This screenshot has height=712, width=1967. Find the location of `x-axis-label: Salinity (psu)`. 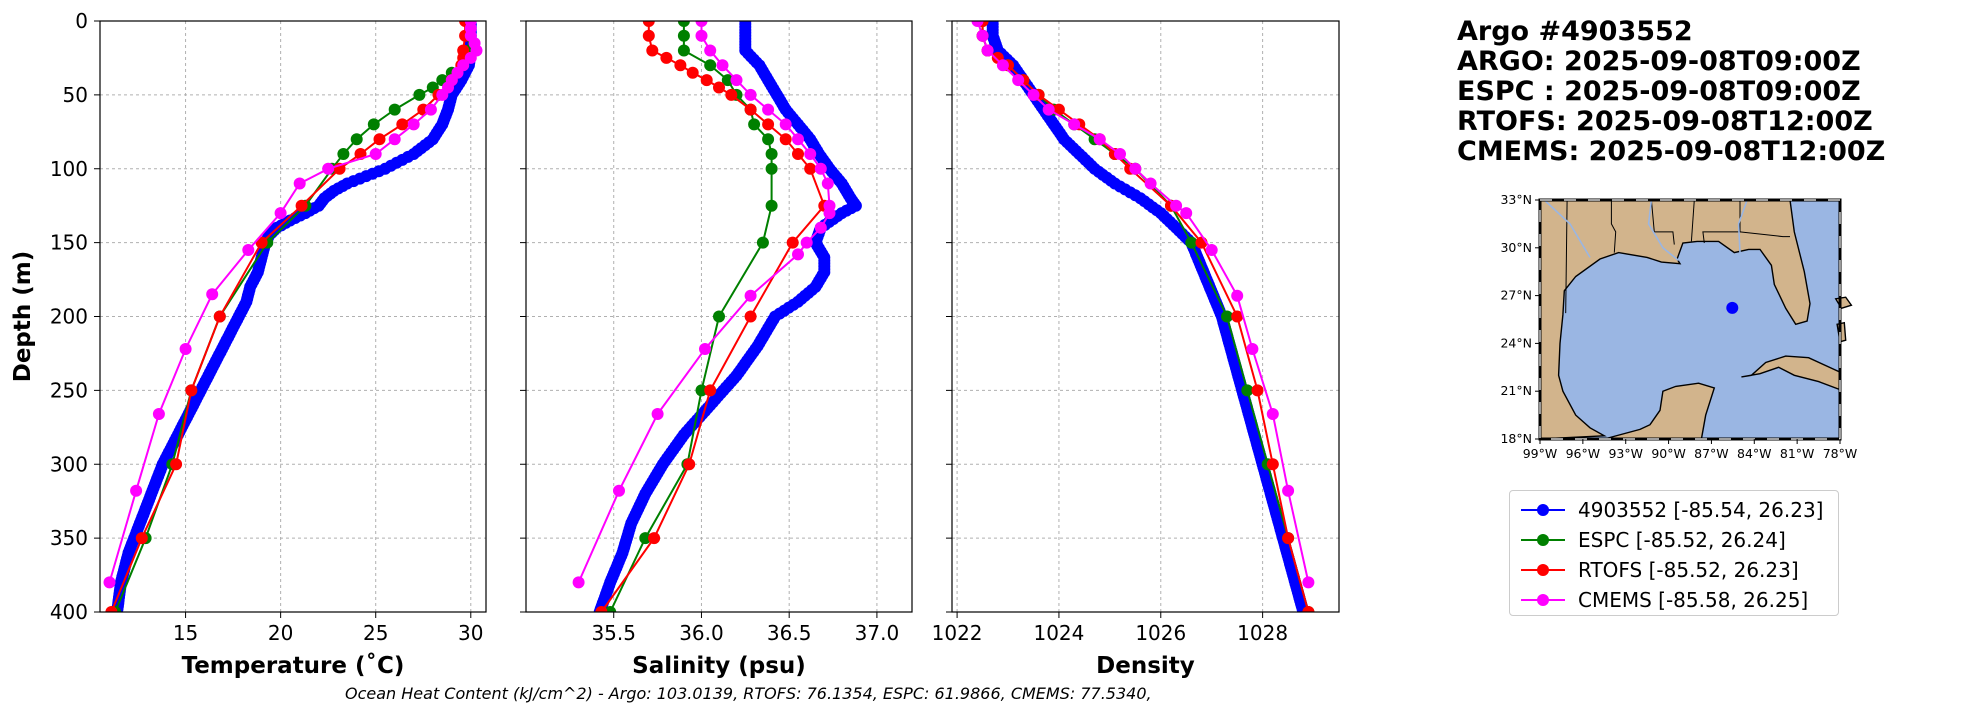

x-axis-label: Salinity (psu) is located at coordinates (719, 666).